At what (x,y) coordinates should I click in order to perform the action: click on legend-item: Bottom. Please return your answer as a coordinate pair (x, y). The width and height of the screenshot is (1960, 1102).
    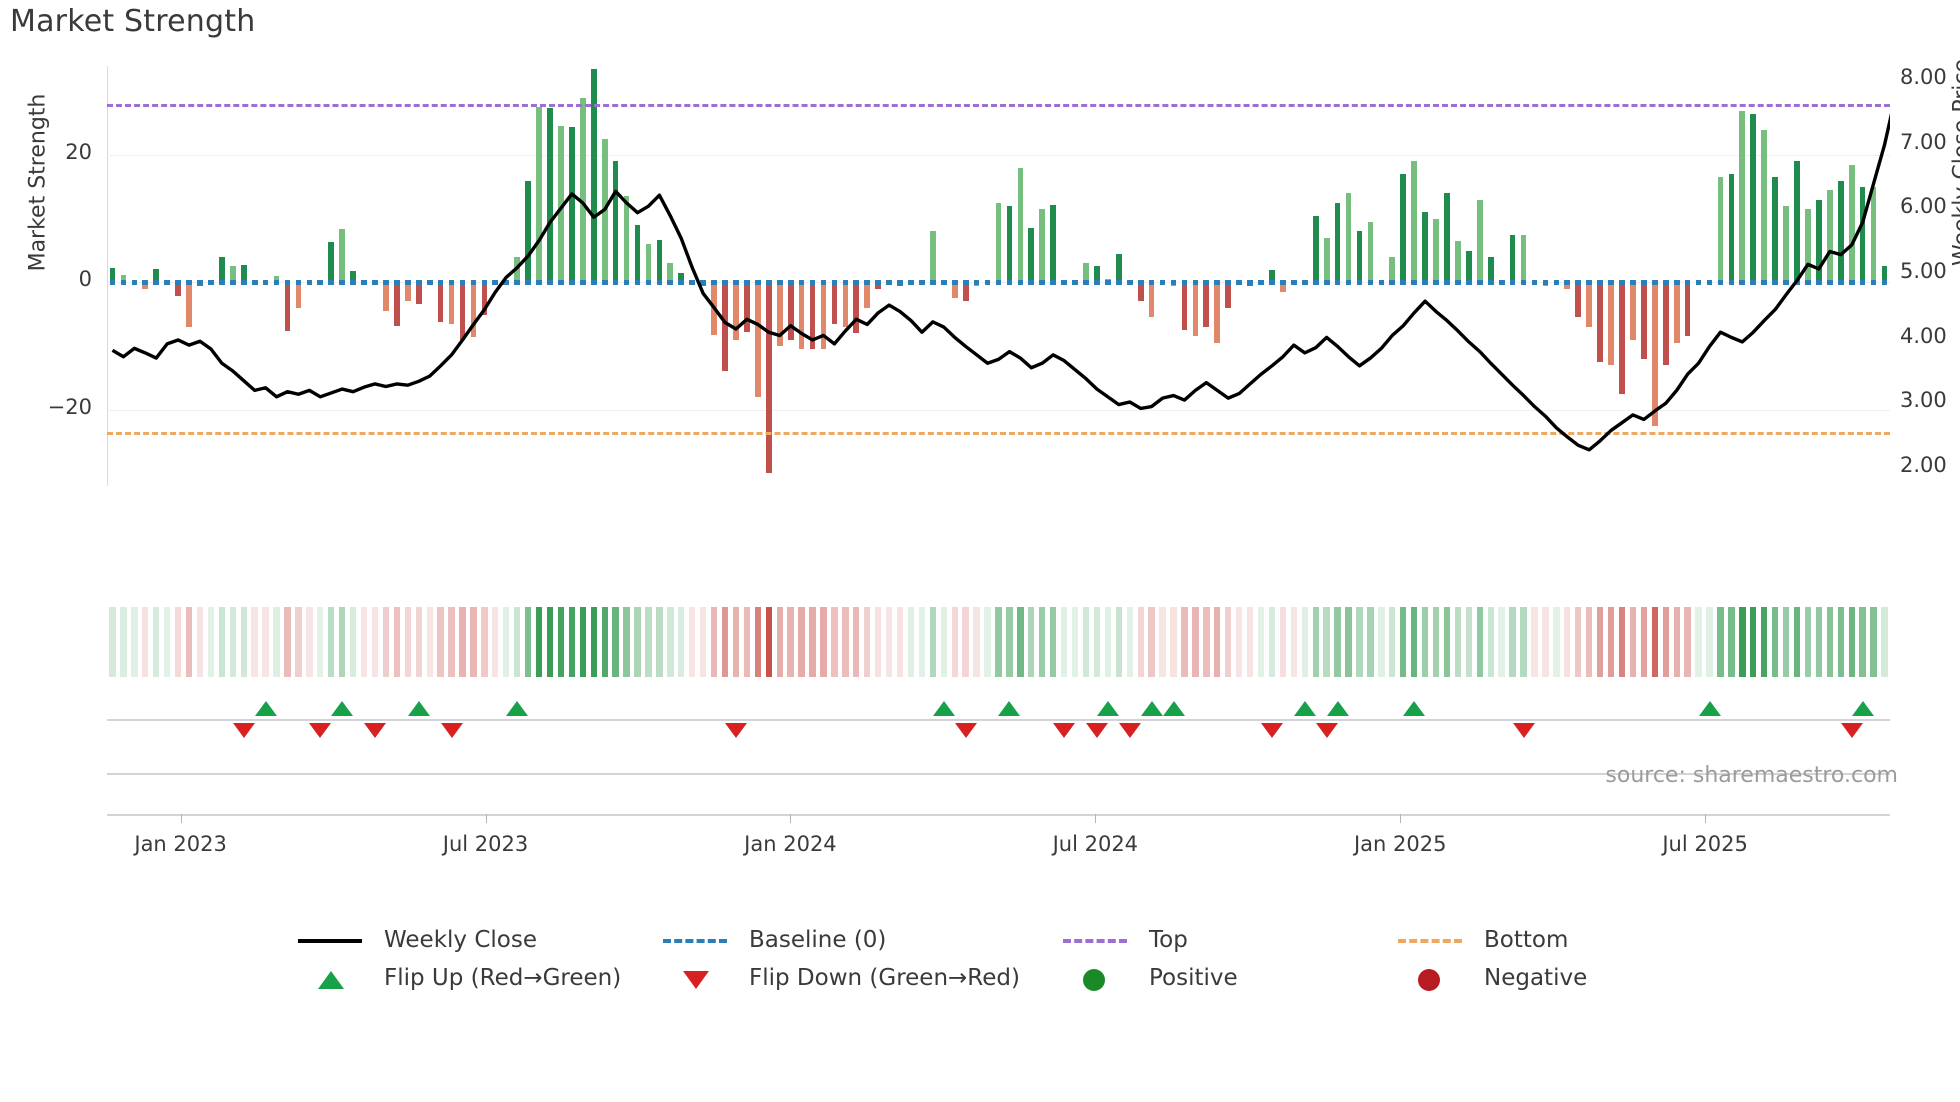
    Looking at the image, I should click on (1479, 940).